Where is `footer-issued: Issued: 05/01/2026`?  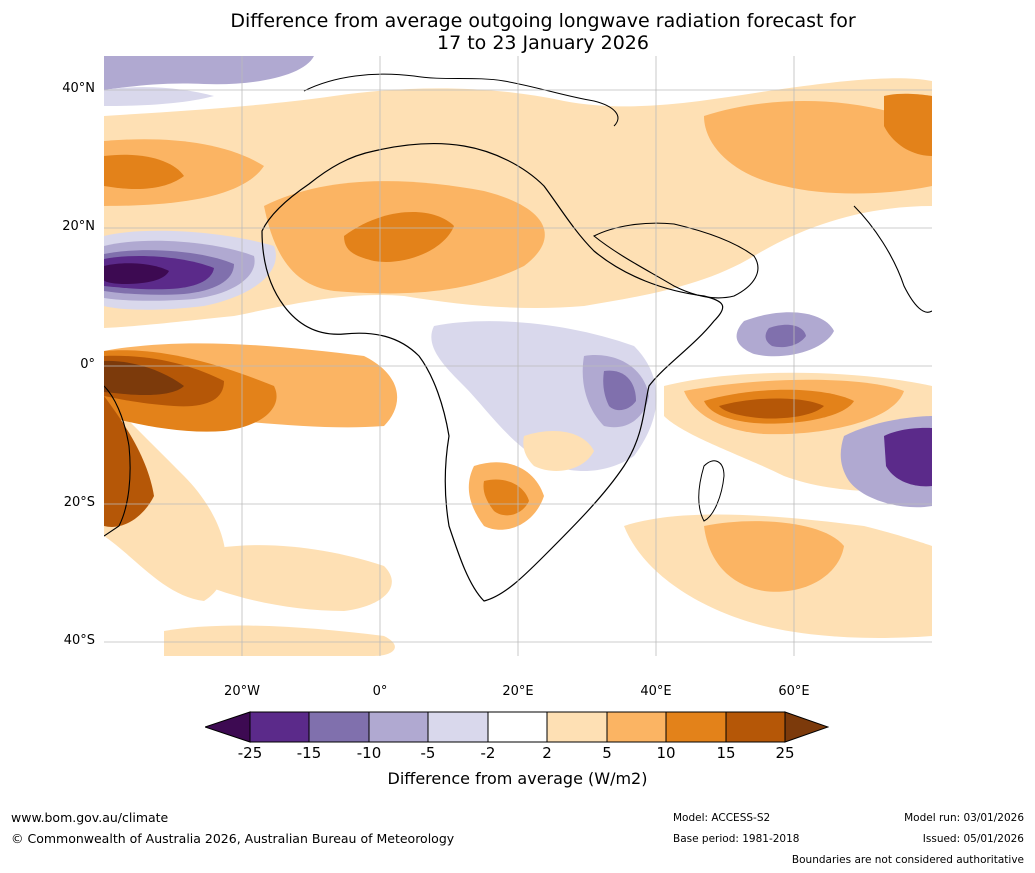
footer-issued: Issued: 05/01/2026 is located at coordinates (973, 839).